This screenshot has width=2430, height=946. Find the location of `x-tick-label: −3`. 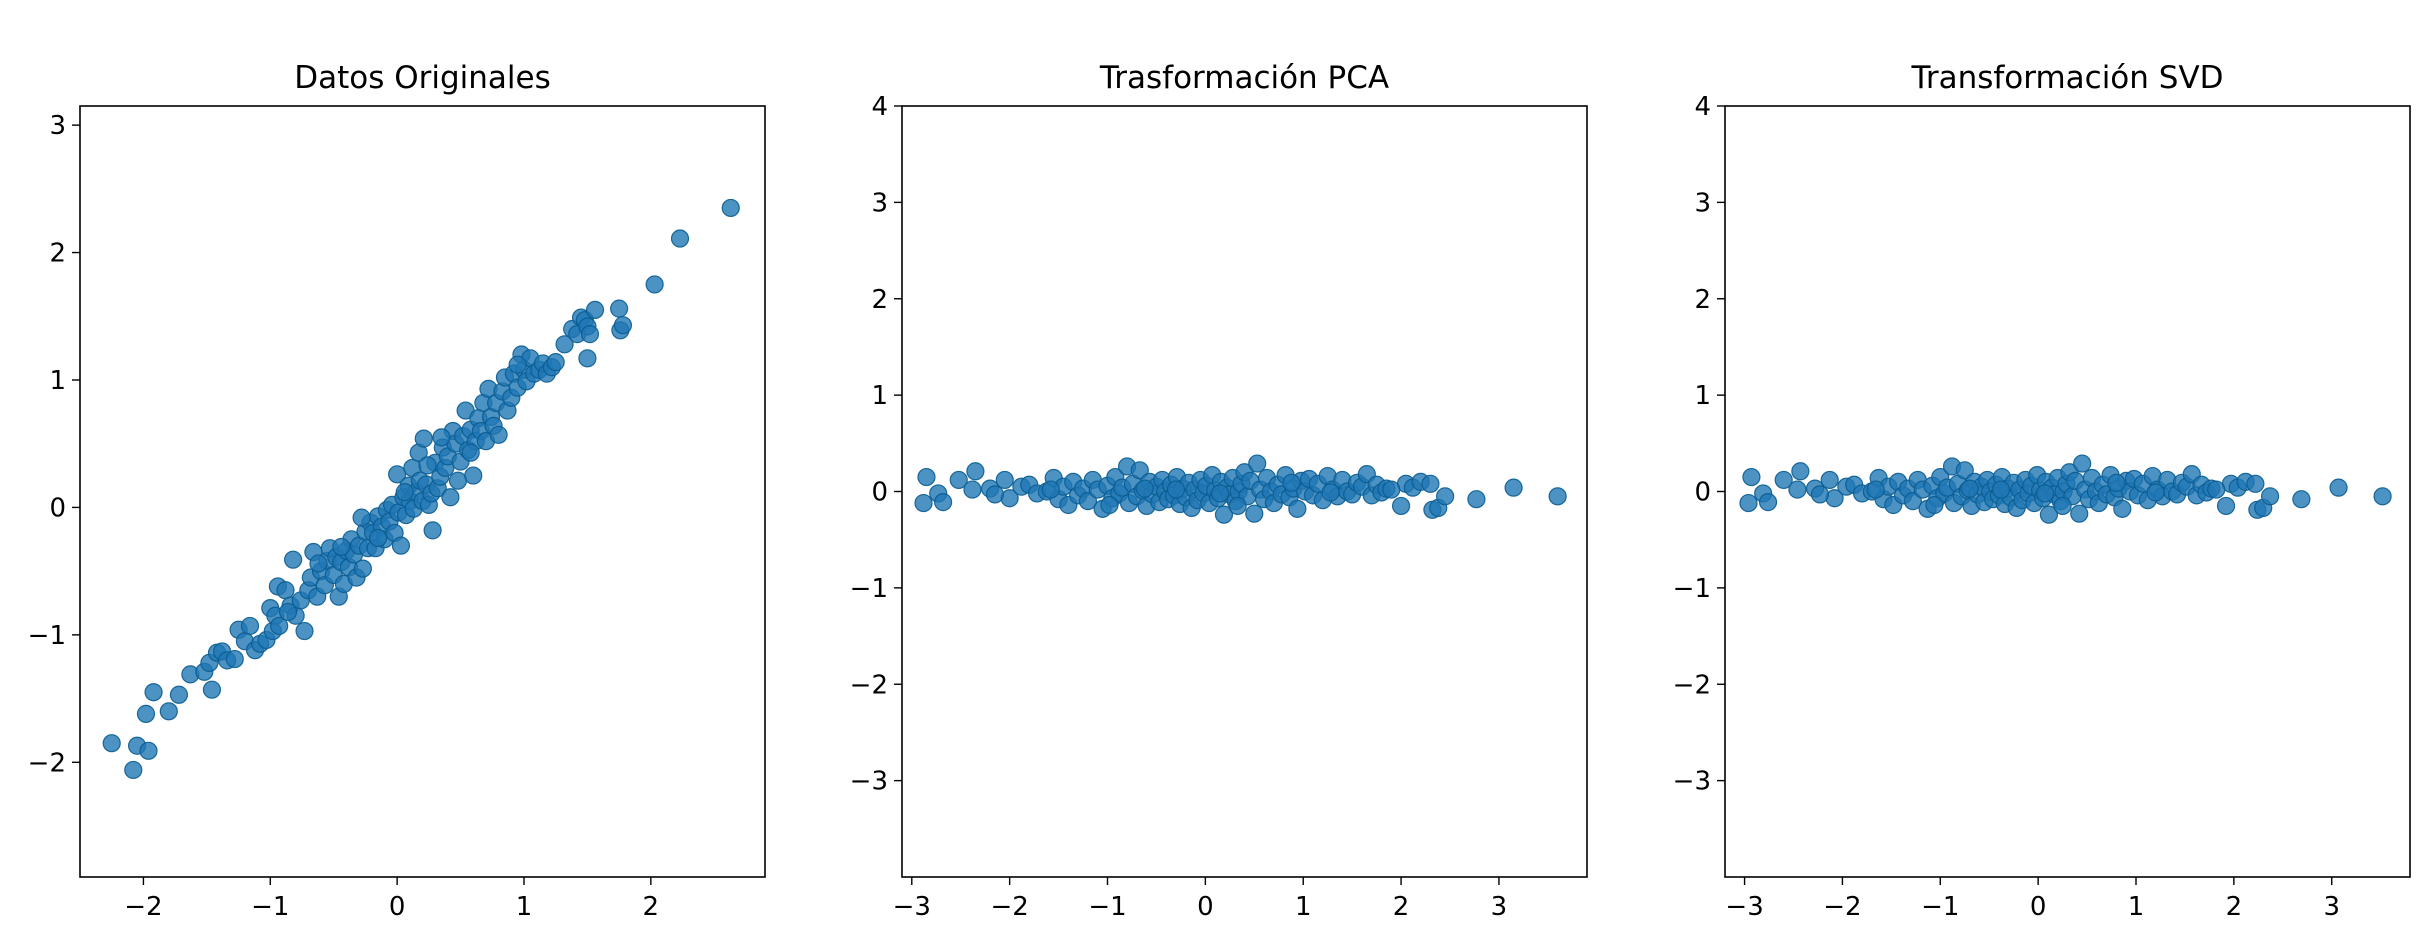

x-tick-label: −3 is located at coordinates (1744, 907).